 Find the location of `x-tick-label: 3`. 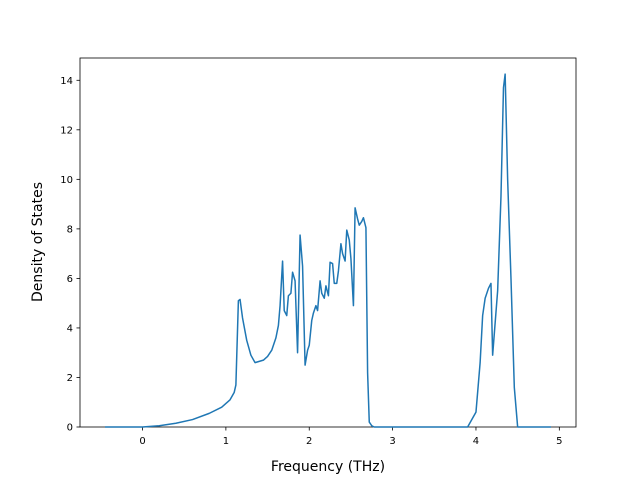

x-tick-label: 3 is located at coordinates (392, 441).